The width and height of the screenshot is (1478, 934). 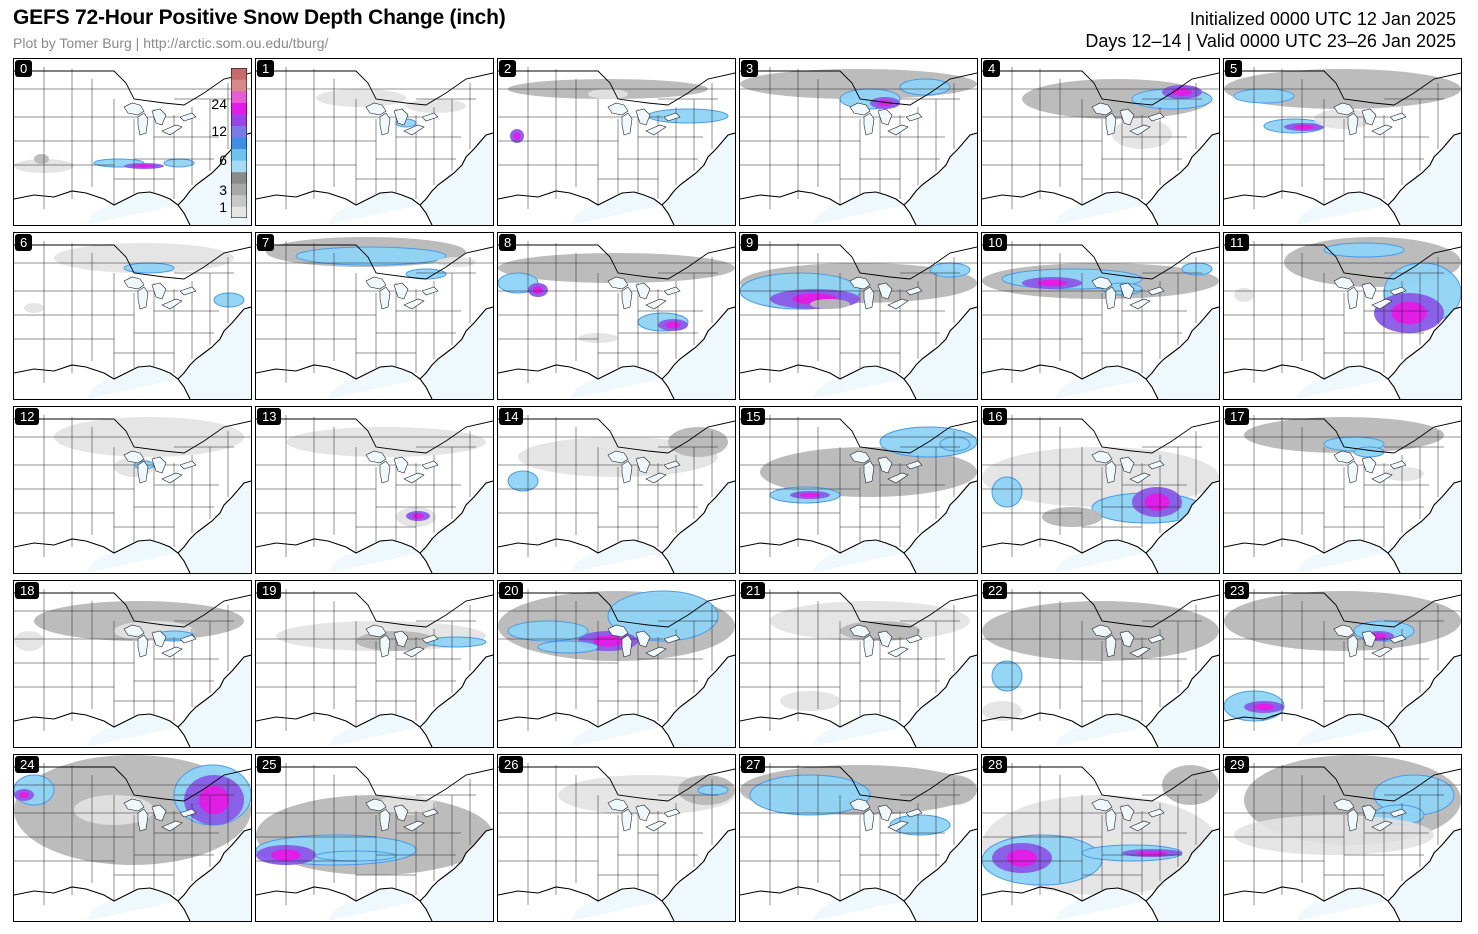 I want to click on colorbar, so click(x=239, y=143).